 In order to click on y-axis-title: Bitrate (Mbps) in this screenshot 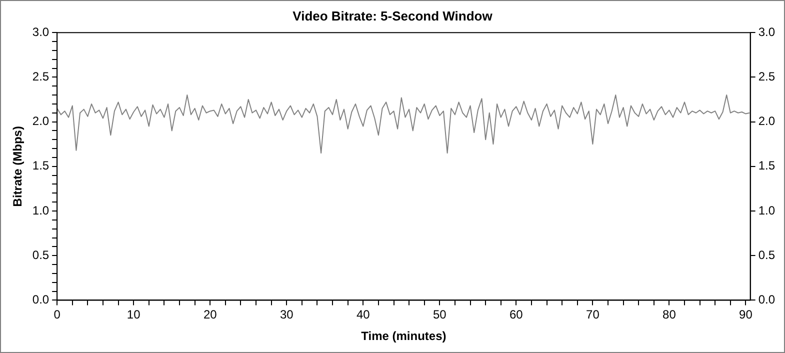, I will do `click(17, 166)`.